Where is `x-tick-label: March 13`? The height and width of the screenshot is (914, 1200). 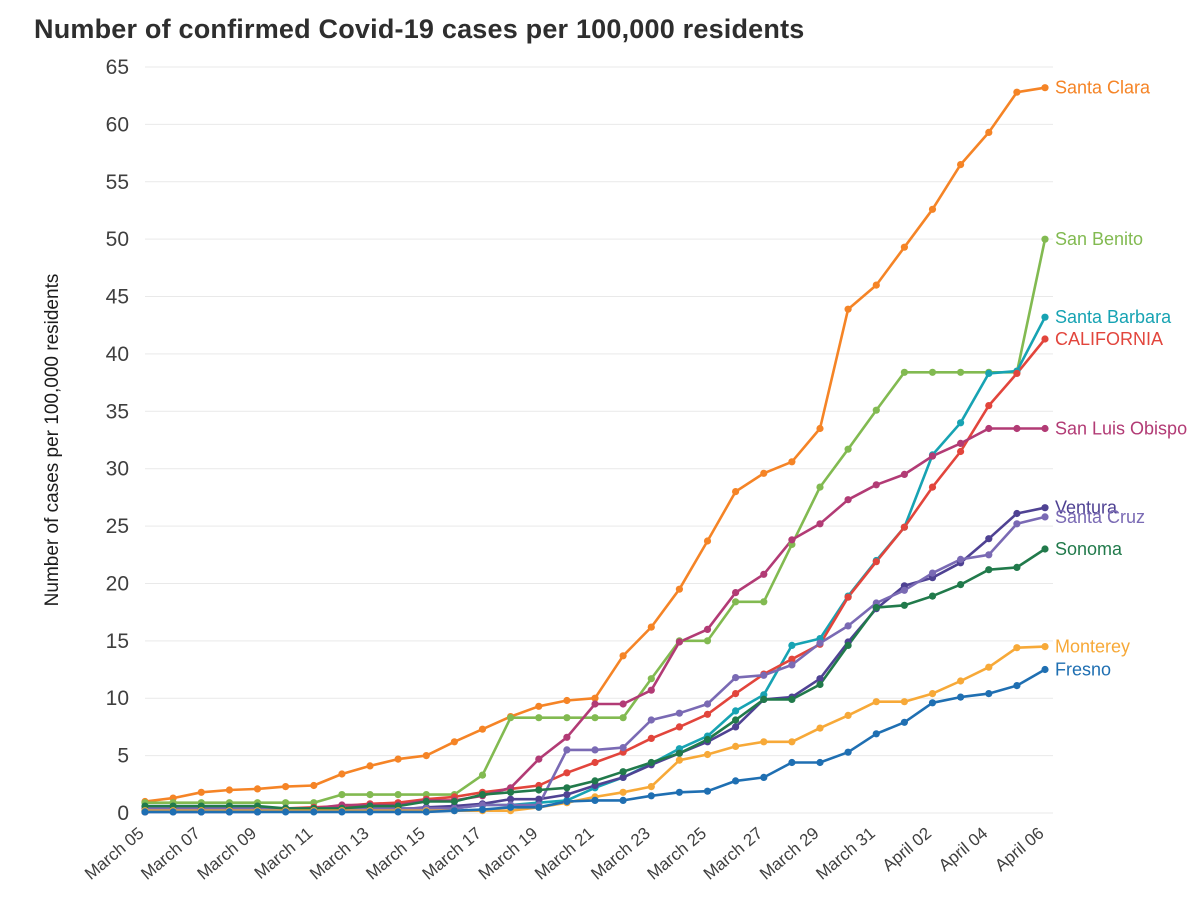
x-tick-label: March 13 is located at coordinates (339, 854).